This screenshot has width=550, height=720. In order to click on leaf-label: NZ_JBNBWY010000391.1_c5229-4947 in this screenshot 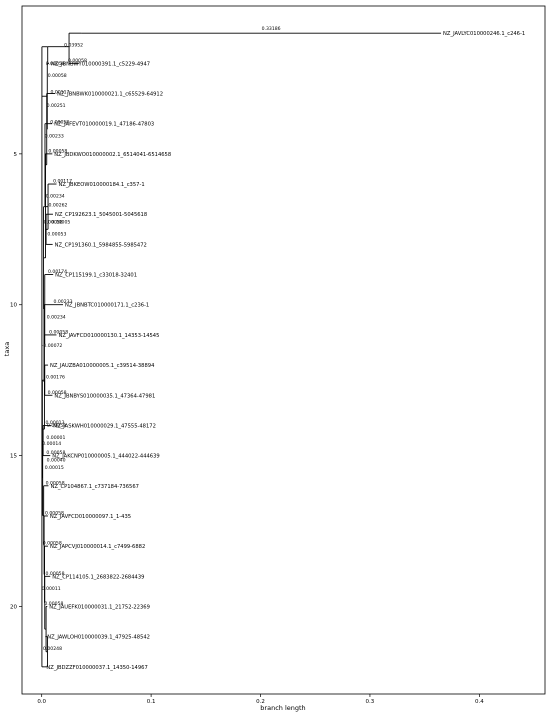, I will do `click(100, 64)`.